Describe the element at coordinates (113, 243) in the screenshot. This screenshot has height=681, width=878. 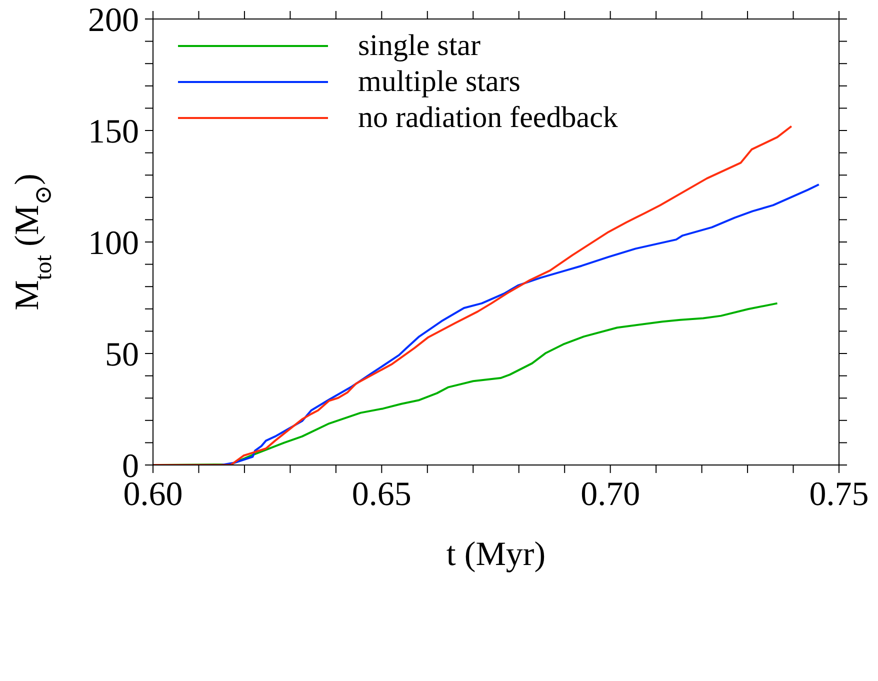
I see `y-tick-label: 100` at that location.